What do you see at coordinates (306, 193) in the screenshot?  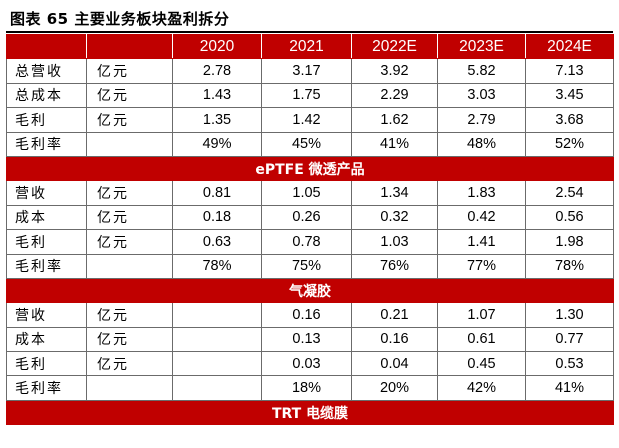 I see `value-cell: 1.05` at bounding box center [306, 193].